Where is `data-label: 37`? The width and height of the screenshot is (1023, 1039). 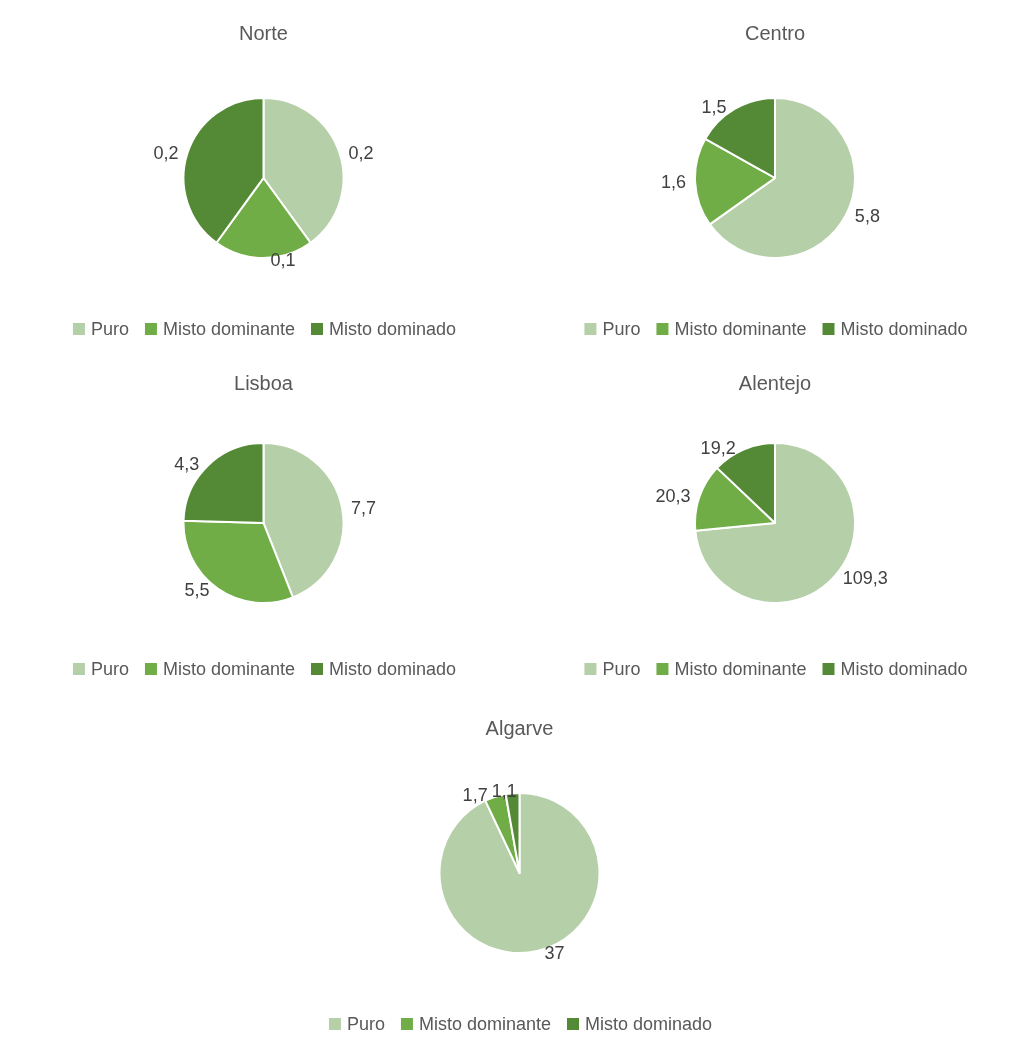
data-label: 37 is located at coordinates (554, 953).